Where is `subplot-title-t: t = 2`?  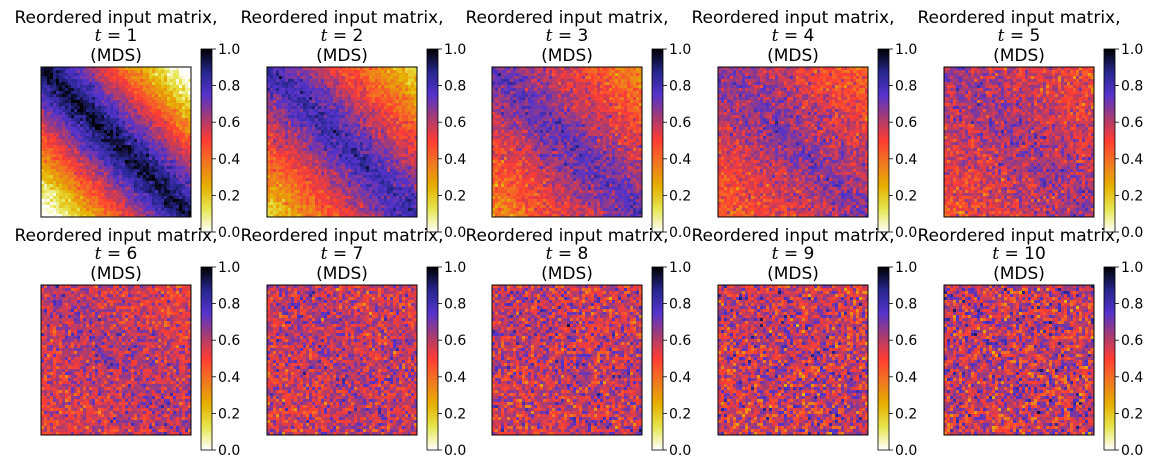 subplot-title-t: t = 2 is located at coordinates (342, 36).